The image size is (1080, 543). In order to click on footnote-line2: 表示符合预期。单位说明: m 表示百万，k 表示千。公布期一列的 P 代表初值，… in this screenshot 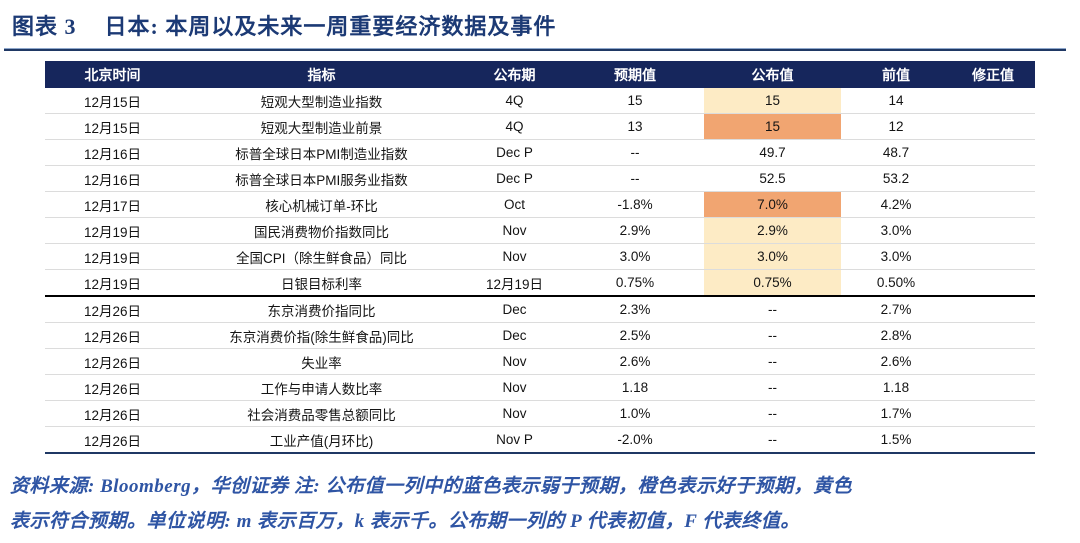, I will do `click(405, 521)`.